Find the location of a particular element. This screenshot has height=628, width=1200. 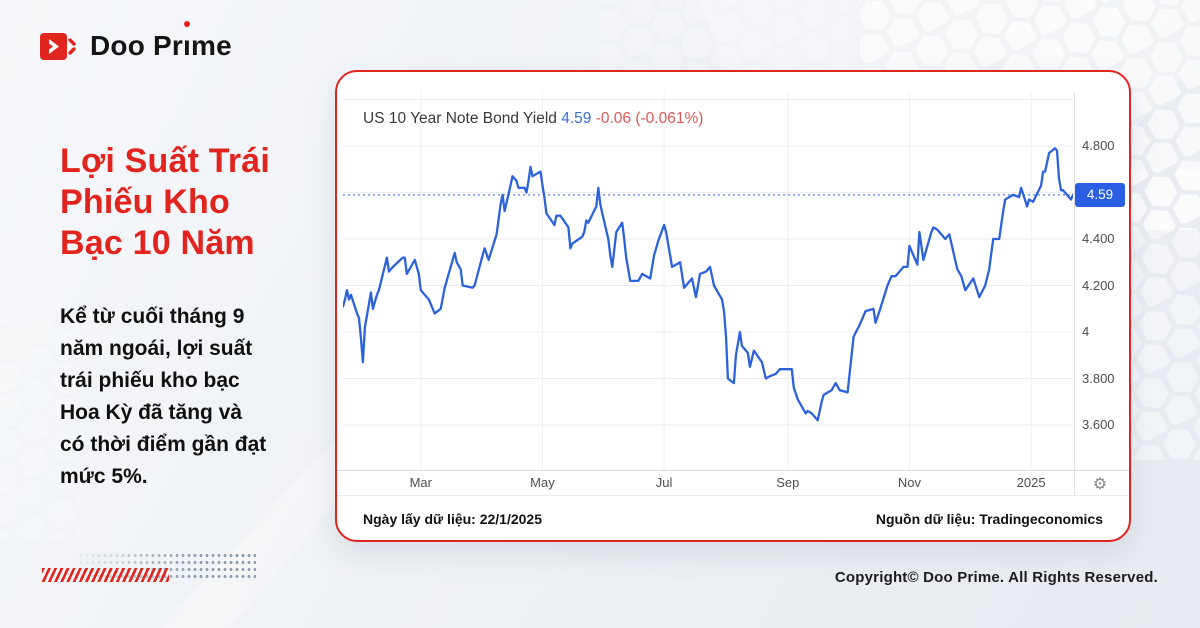

x-tick-label: Mar is located at coordinates (420, 482).